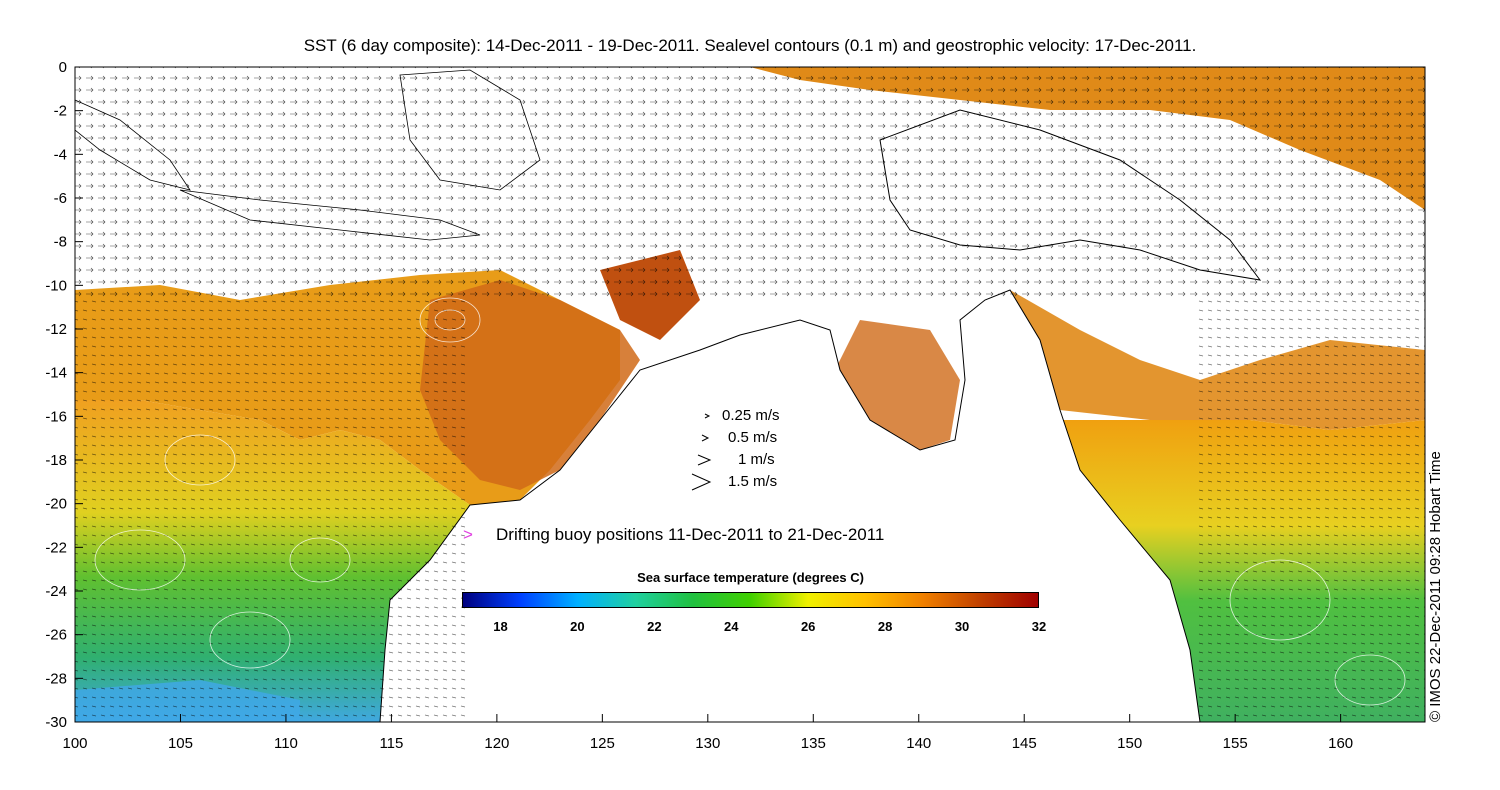  What do you see at coordinates (56, 373) in the screenshot?
I see `y-tick-label: -14` at bounding box center [56, 373].